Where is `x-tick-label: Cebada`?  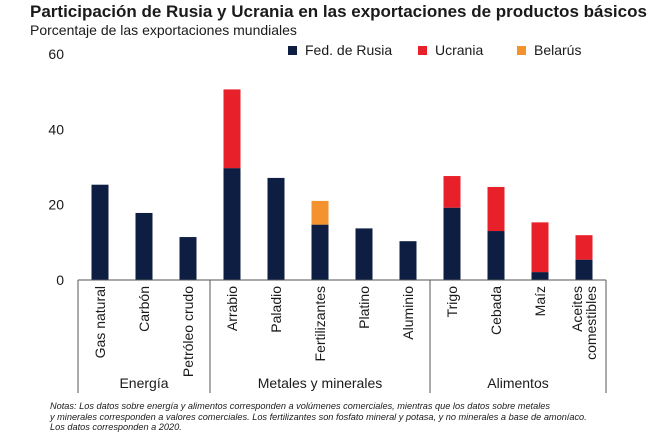 x-tick-label: Cebada is located at coordinates (496, 310).